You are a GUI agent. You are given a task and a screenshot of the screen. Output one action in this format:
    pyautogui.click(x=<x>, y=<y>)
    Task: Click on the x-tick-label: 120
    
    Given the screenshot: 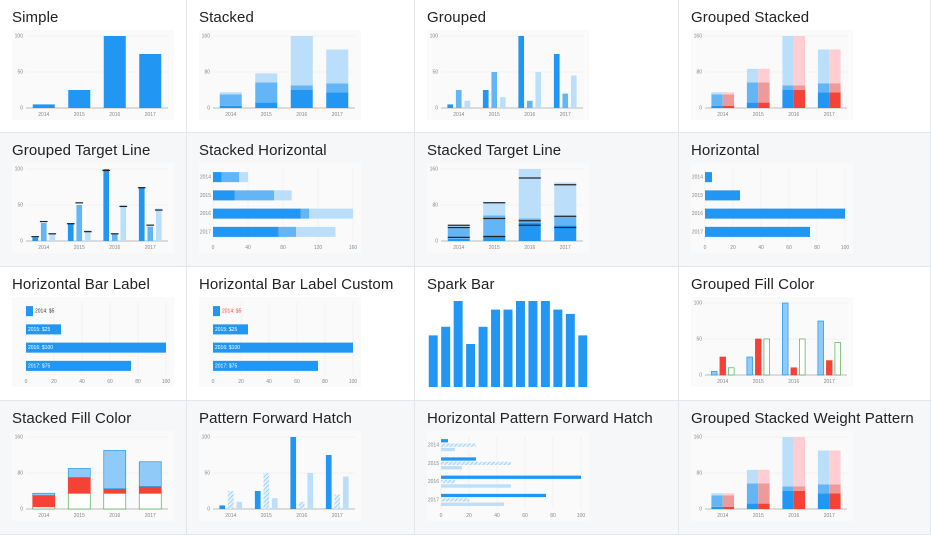 What is the action you would take?
    pyautogui.click(x=318, y=248)
    